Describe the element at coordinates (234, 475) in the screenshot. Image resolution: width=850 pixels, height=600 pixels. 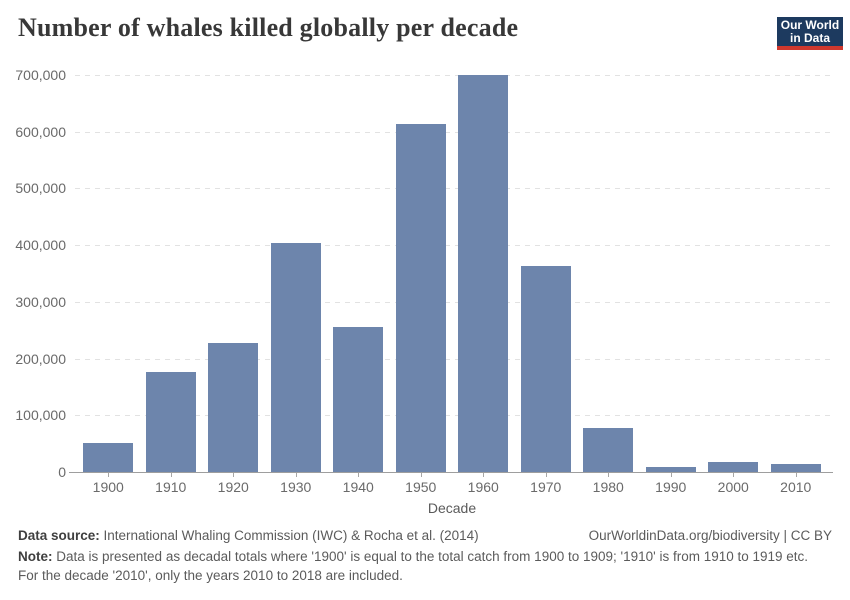
I see `x-tick-1920` at that location.